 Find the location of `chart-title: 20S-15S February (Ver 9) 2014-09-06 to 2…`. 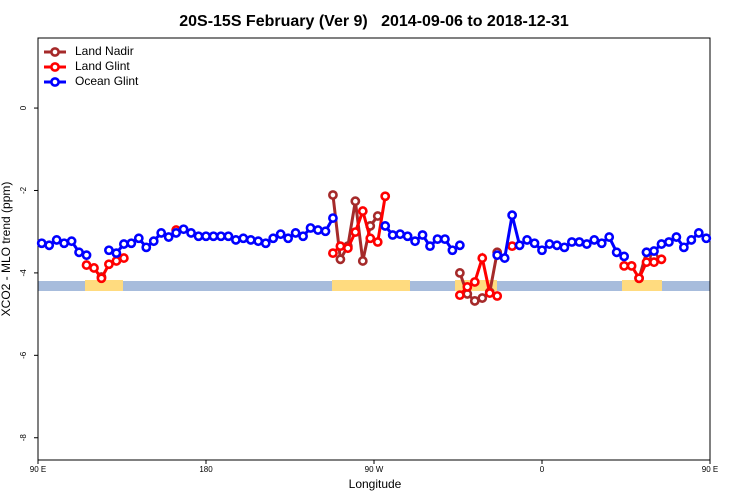

chart-title: 20S-15S February (Ver 9) 2014-09-06 to 2… is located at coordinates (374, 21).